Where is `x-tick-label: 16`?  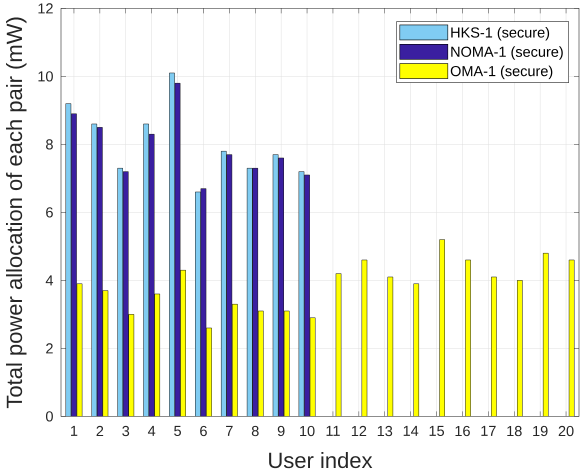
x-tick-label: 16 is located at coordinates (462, 431).